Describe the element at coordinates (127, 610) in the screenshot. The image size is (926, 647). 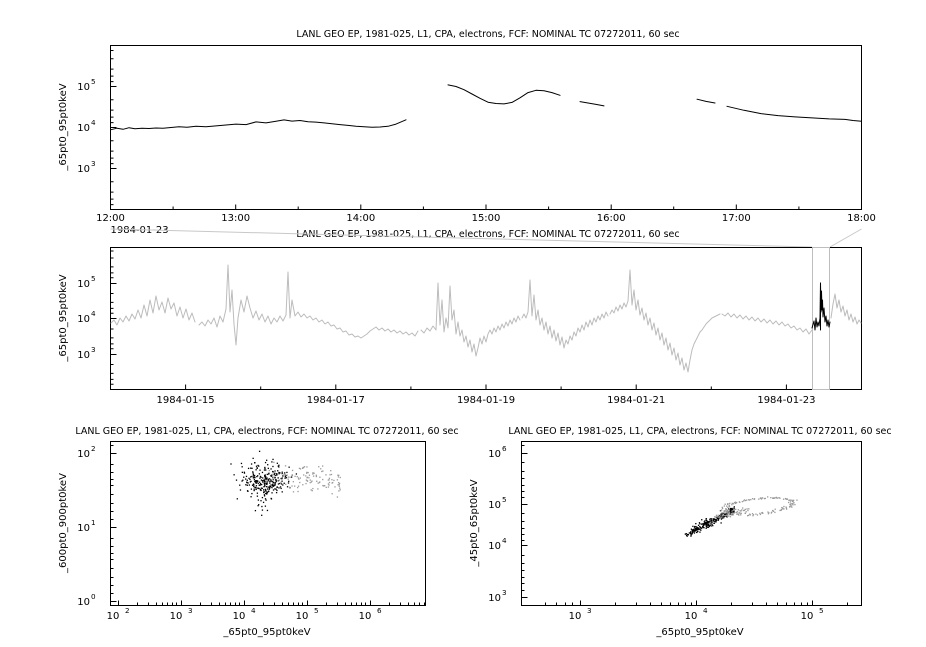
I see `bl-xtick-1e2-exp: 2` at that location.